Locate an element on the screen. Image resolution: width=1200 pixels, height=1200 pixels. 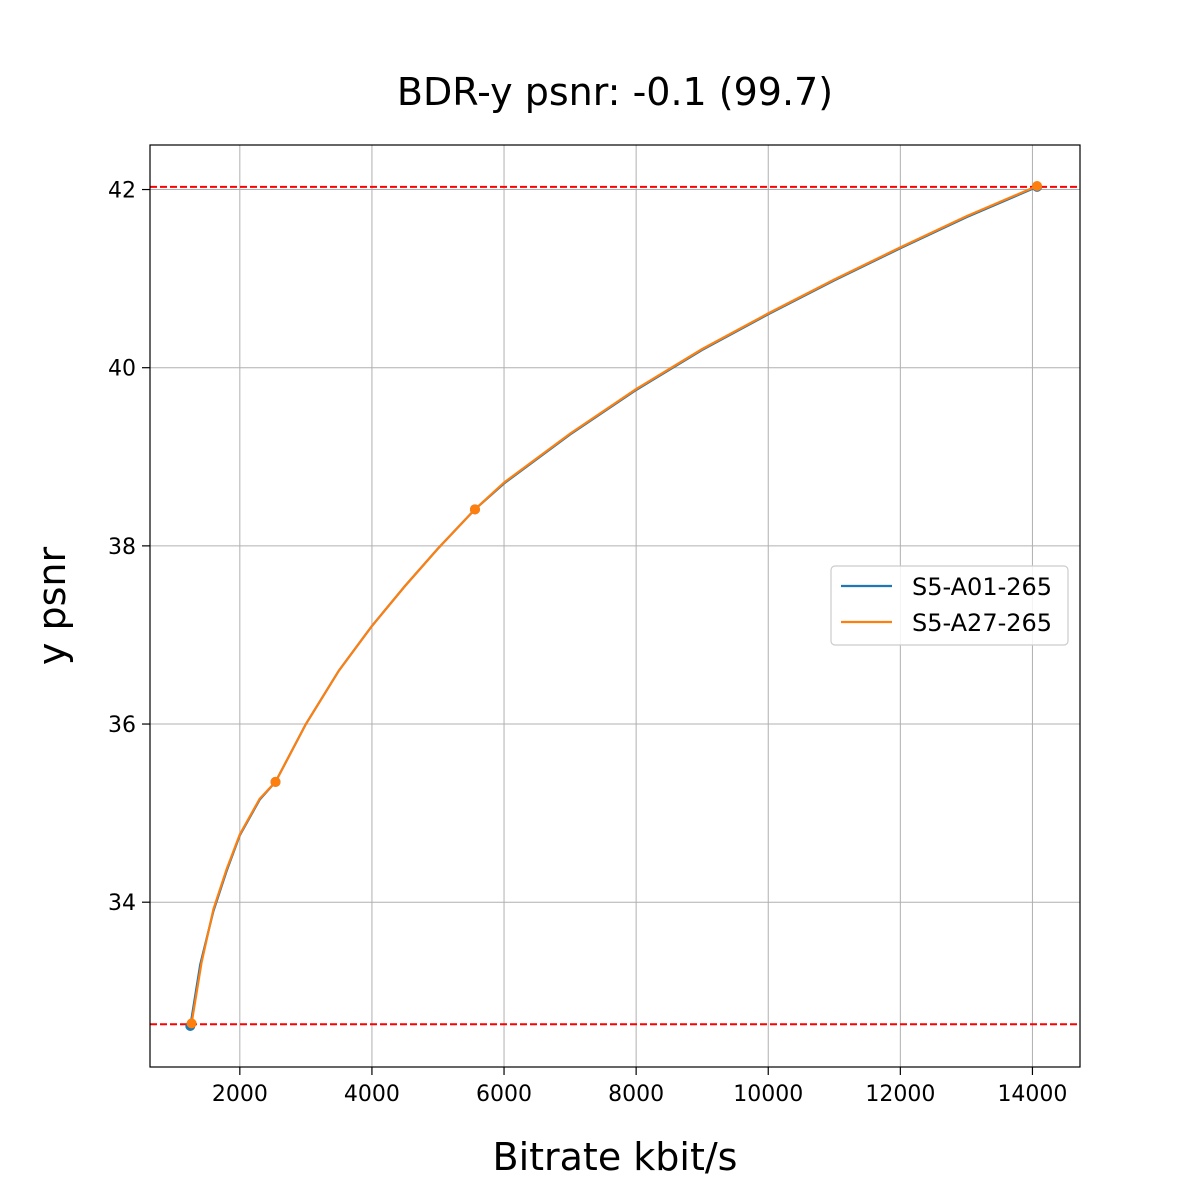
y-ticks: 34 36 38 40 42 is located at coordinates (129, 547).